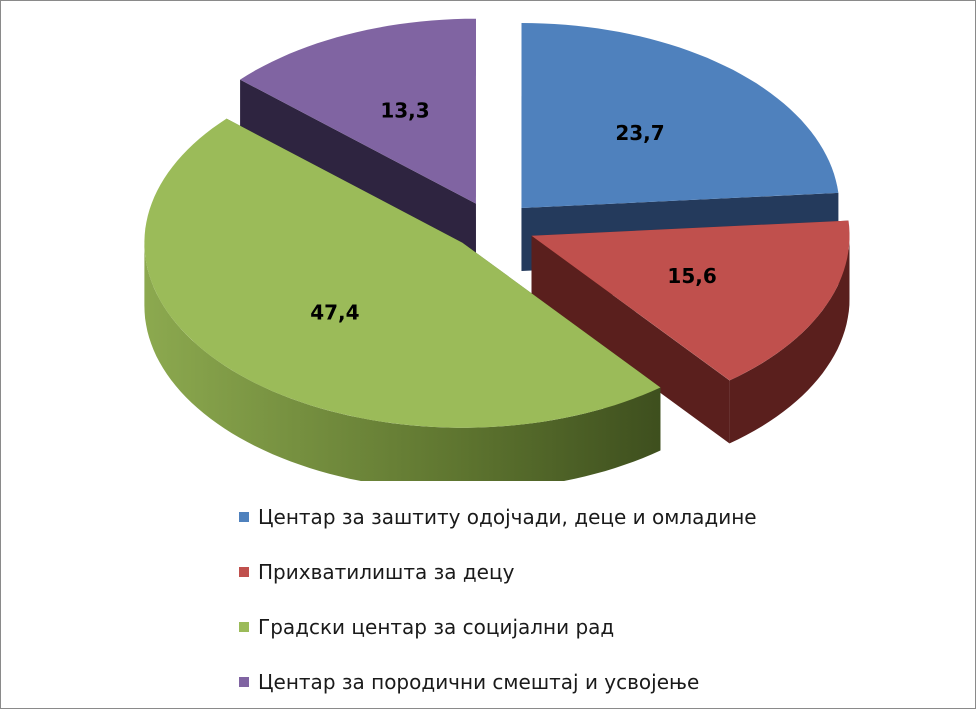 The height and width of the screenshot is (711, 978). What do you see at coordinates (386, 571) in the screenshot?
I see `legend-label-2: Прихватилишта за децу` at bounding box center [386, 571].